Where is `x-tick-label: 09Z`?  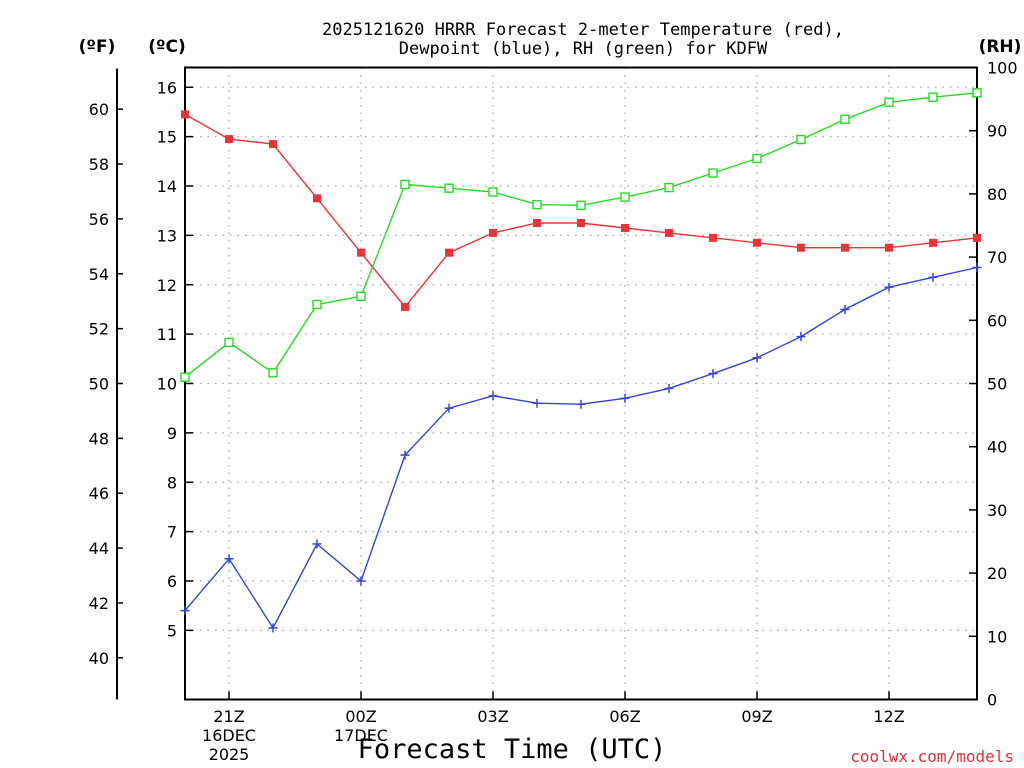 x-tick-label: 09Z is located at coordinates (756, 716).